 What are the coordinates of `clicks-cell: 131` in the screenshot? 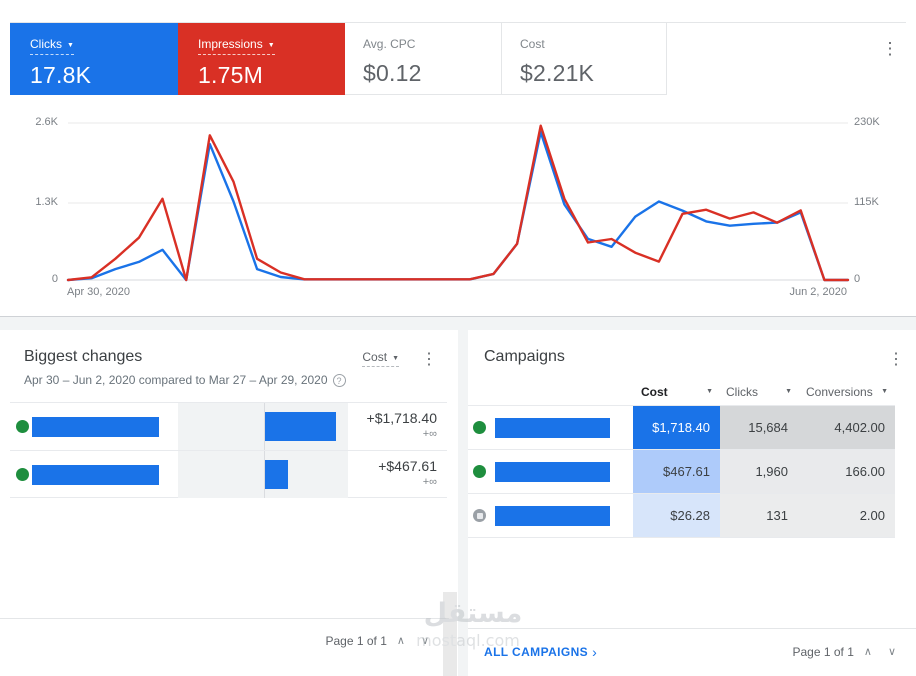 It's located at (759, 515).